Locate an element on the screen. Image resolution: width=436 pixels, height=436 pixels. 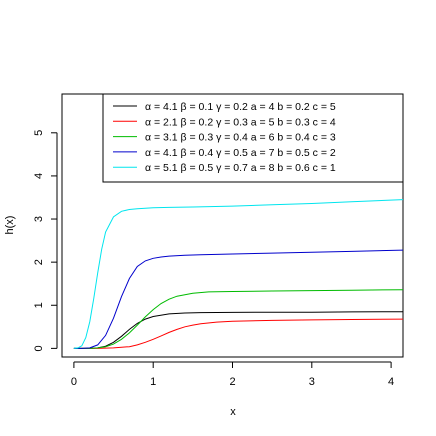
y-tick-label: 0 is located at coordinates (39, 348).